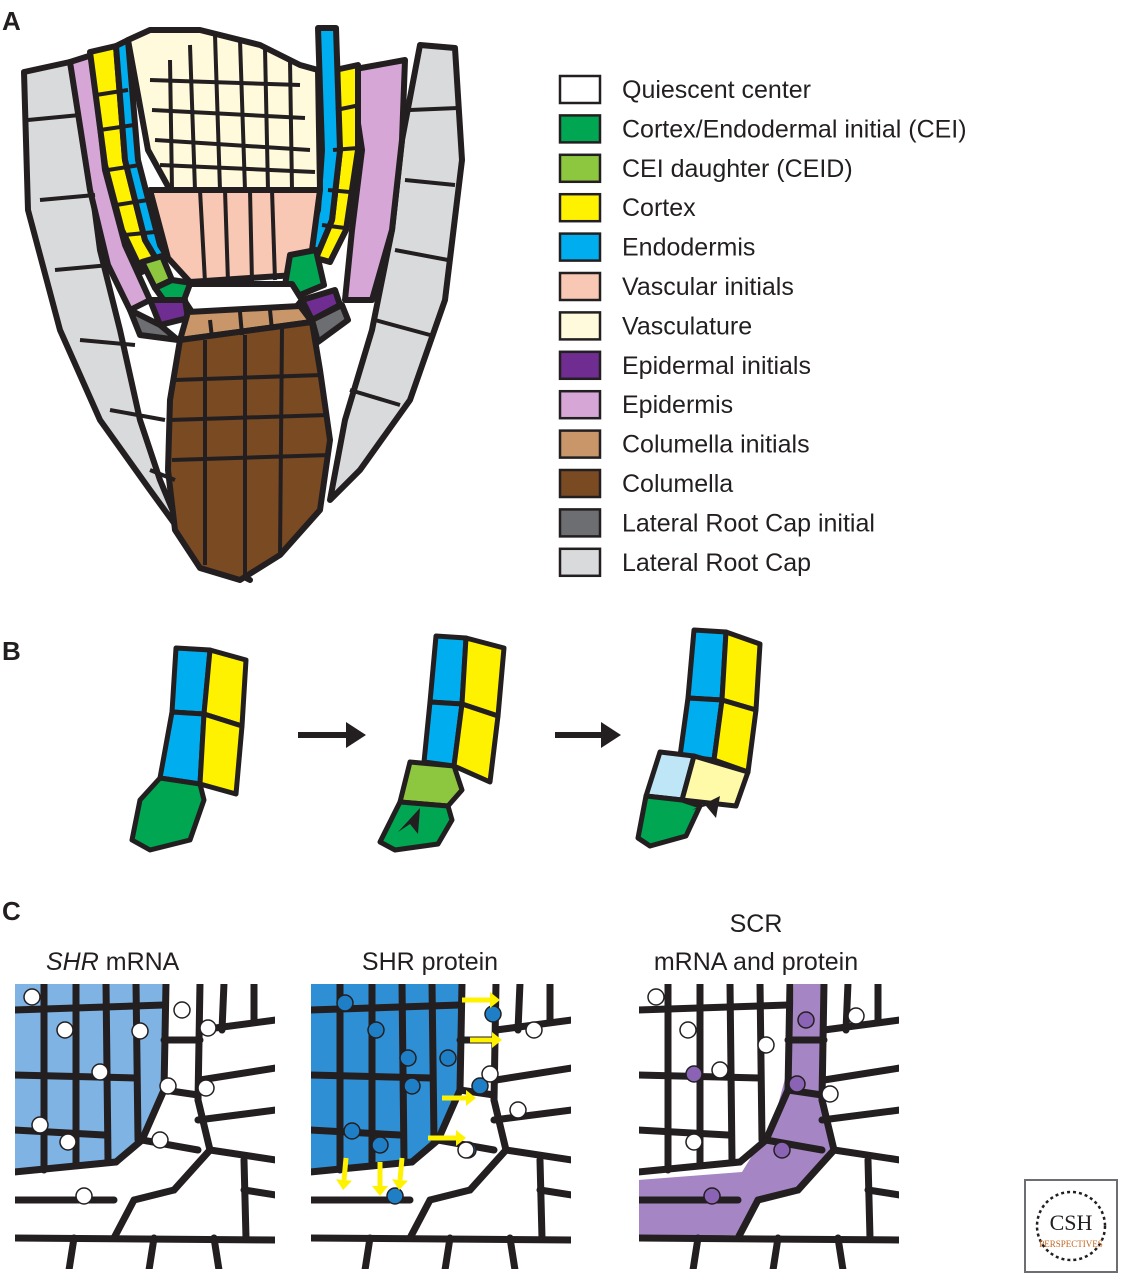 This screenshot has height=1280, width=1122. I want to click on cortex-swatch, so click(580, 207).